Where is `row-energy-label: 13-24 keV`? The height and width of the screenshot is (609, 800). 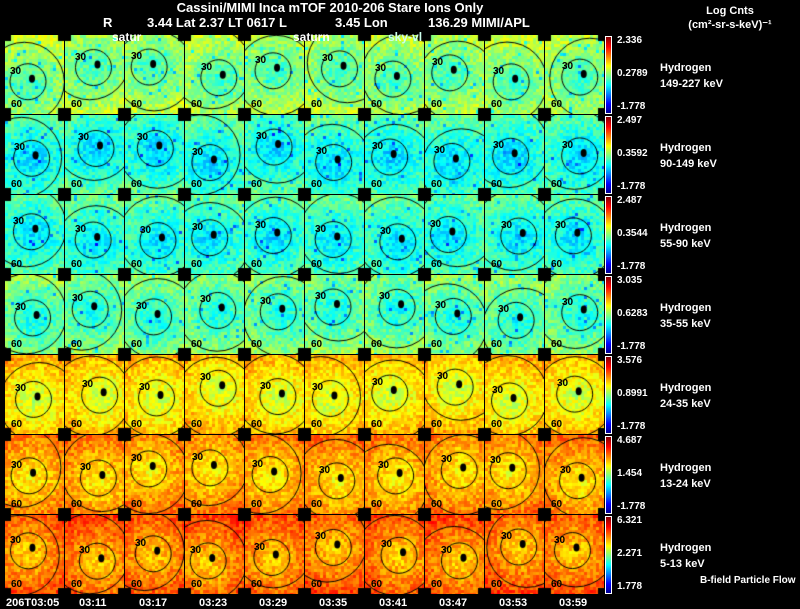
row-energy-label: 13-24 keV is located at coordinates (685, 484).